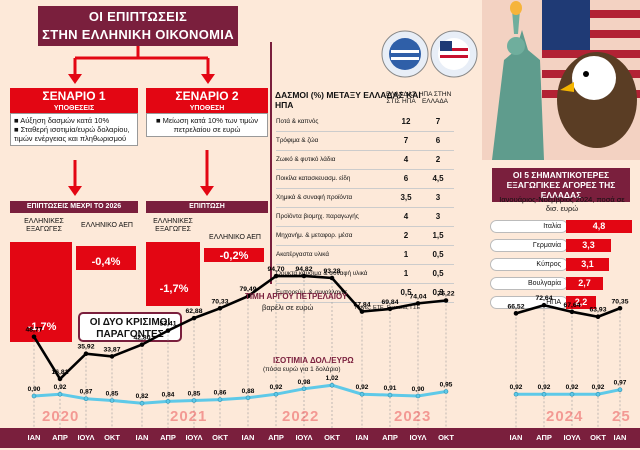 The width and height of the screenshot is (640, 450). I want to click on impact-bar, so click(173, 274).